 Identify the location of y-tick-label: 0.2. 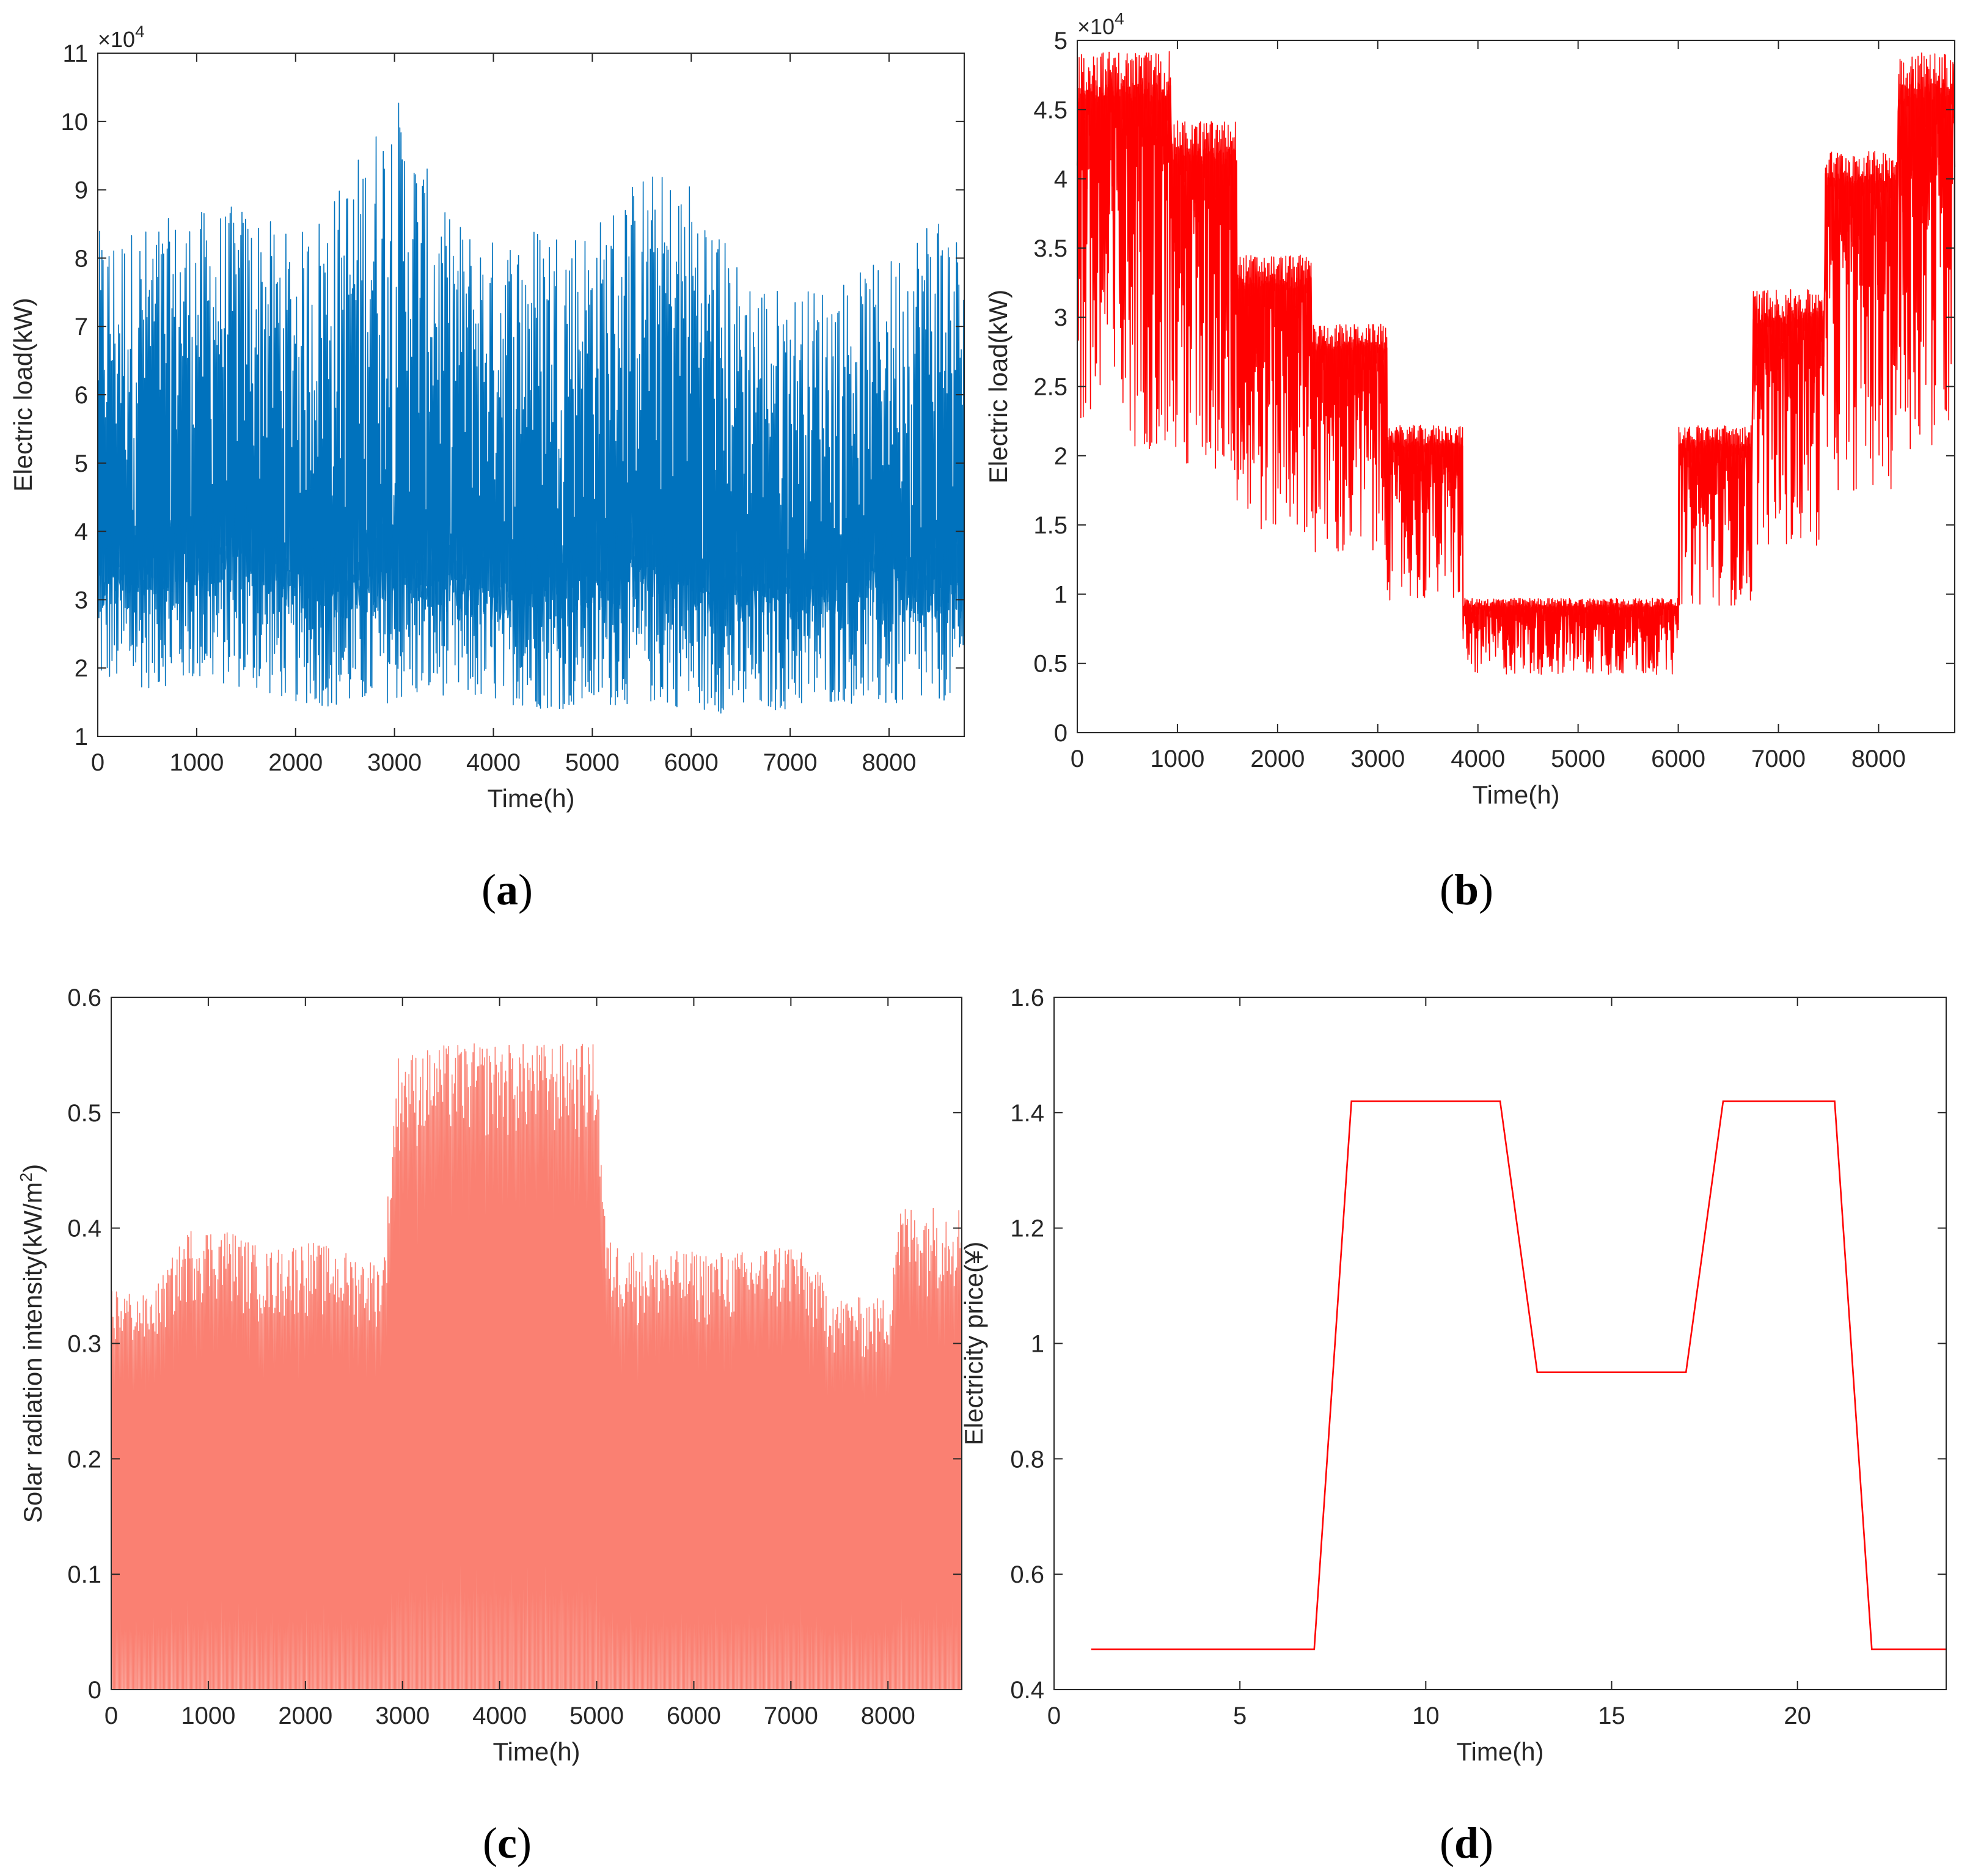
(84, 1459).